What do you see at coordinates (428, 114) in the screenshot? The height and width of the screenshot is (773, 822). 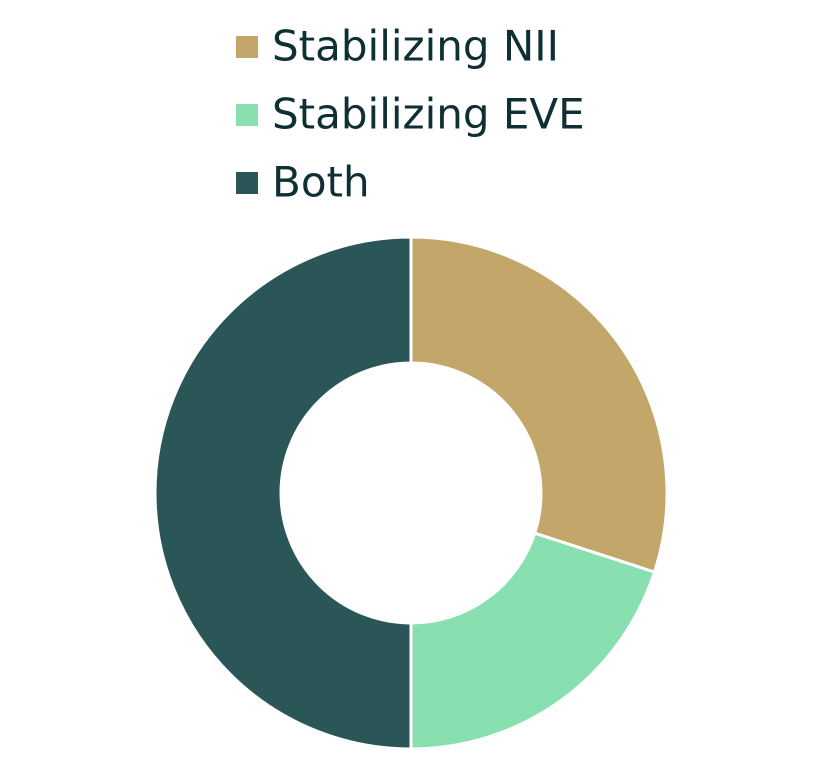 I see `legend-label: Stabilizing EVE` at bounding box center [428, 114].